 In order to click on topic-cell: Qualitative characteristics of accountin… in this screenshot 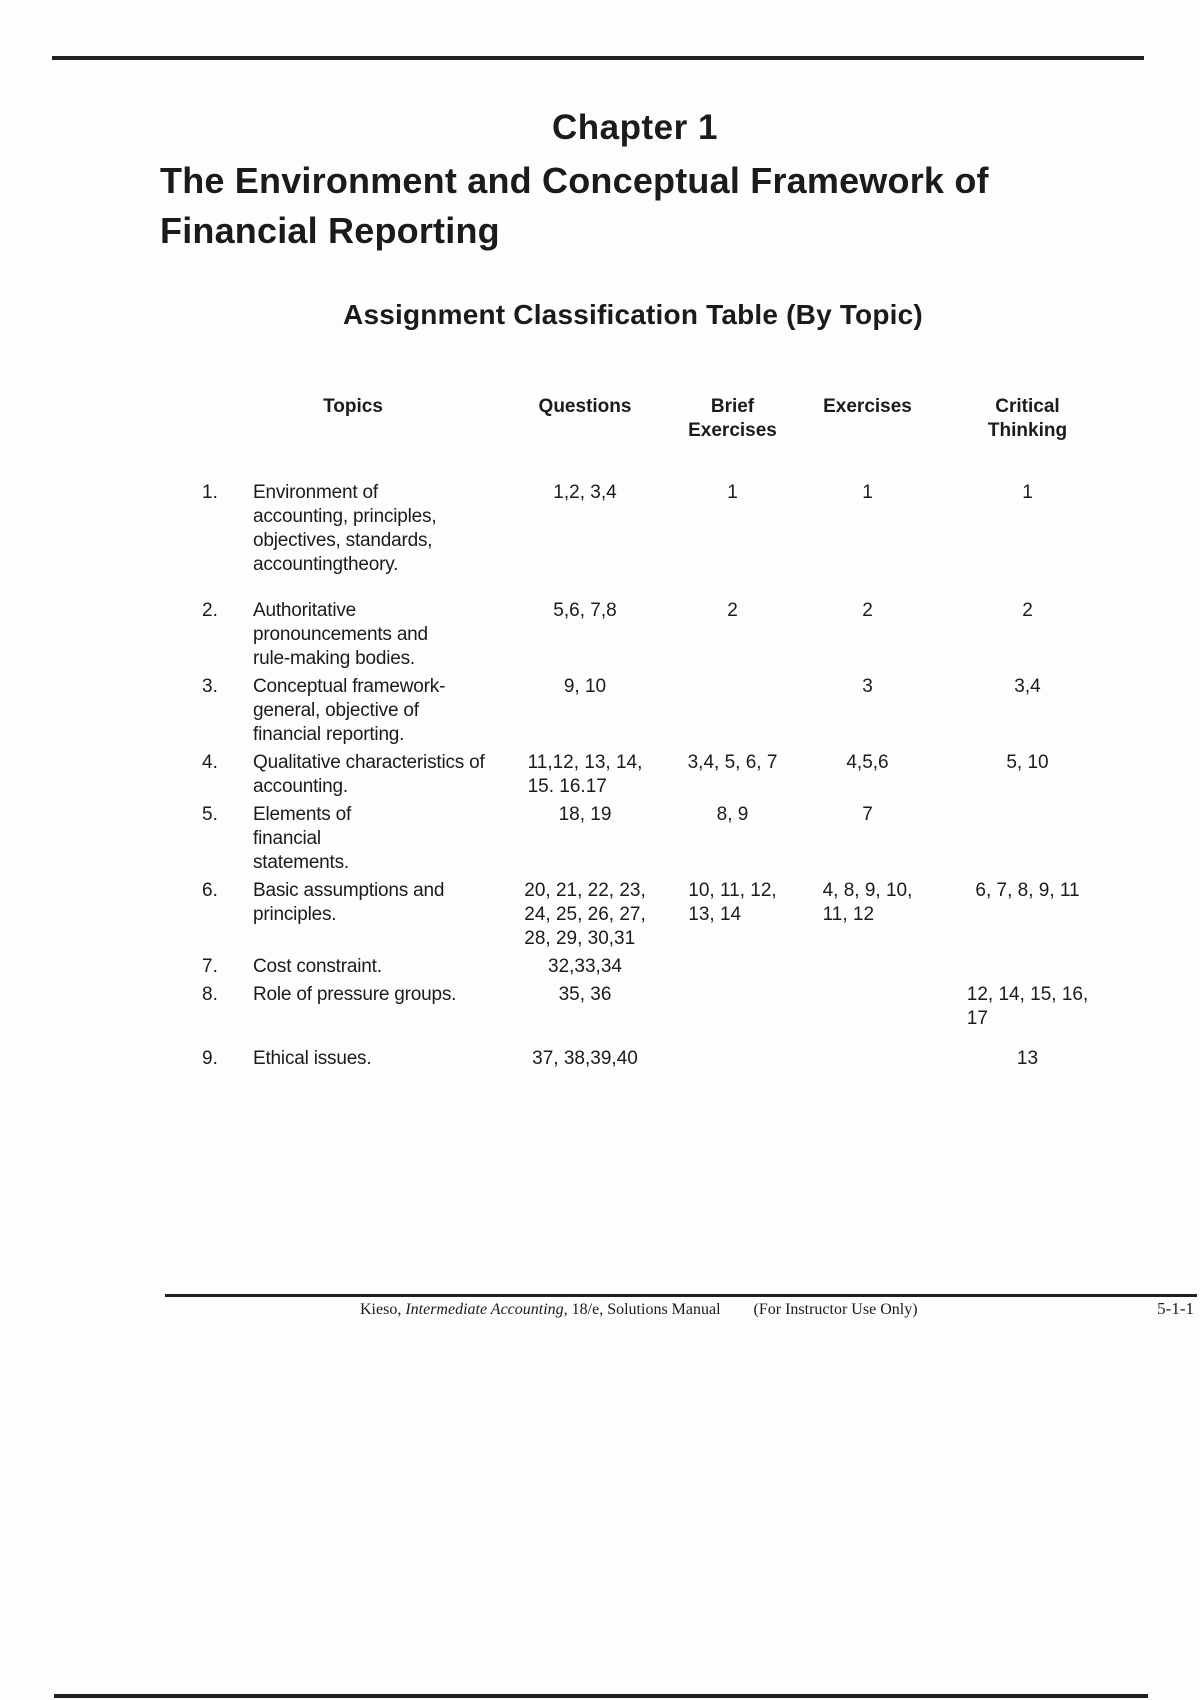, I will do `click(369, 774)`.